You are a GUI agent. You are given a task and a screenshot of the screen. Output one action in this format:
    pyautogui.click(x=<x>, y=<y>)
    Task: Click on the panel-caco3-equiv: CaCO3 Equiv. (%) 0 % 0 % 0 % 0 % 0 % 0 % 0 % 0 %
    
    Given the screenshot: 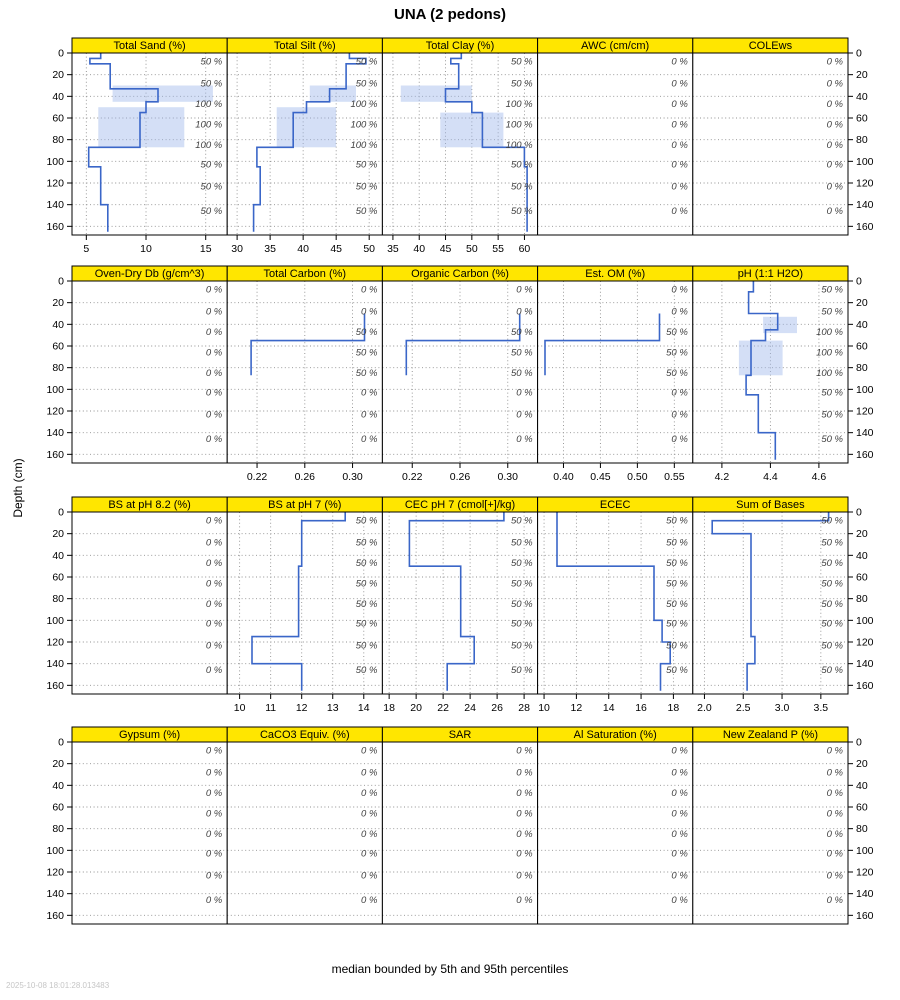 What is the action you would take?
    pyautogui.click(x=304, y=825)
    